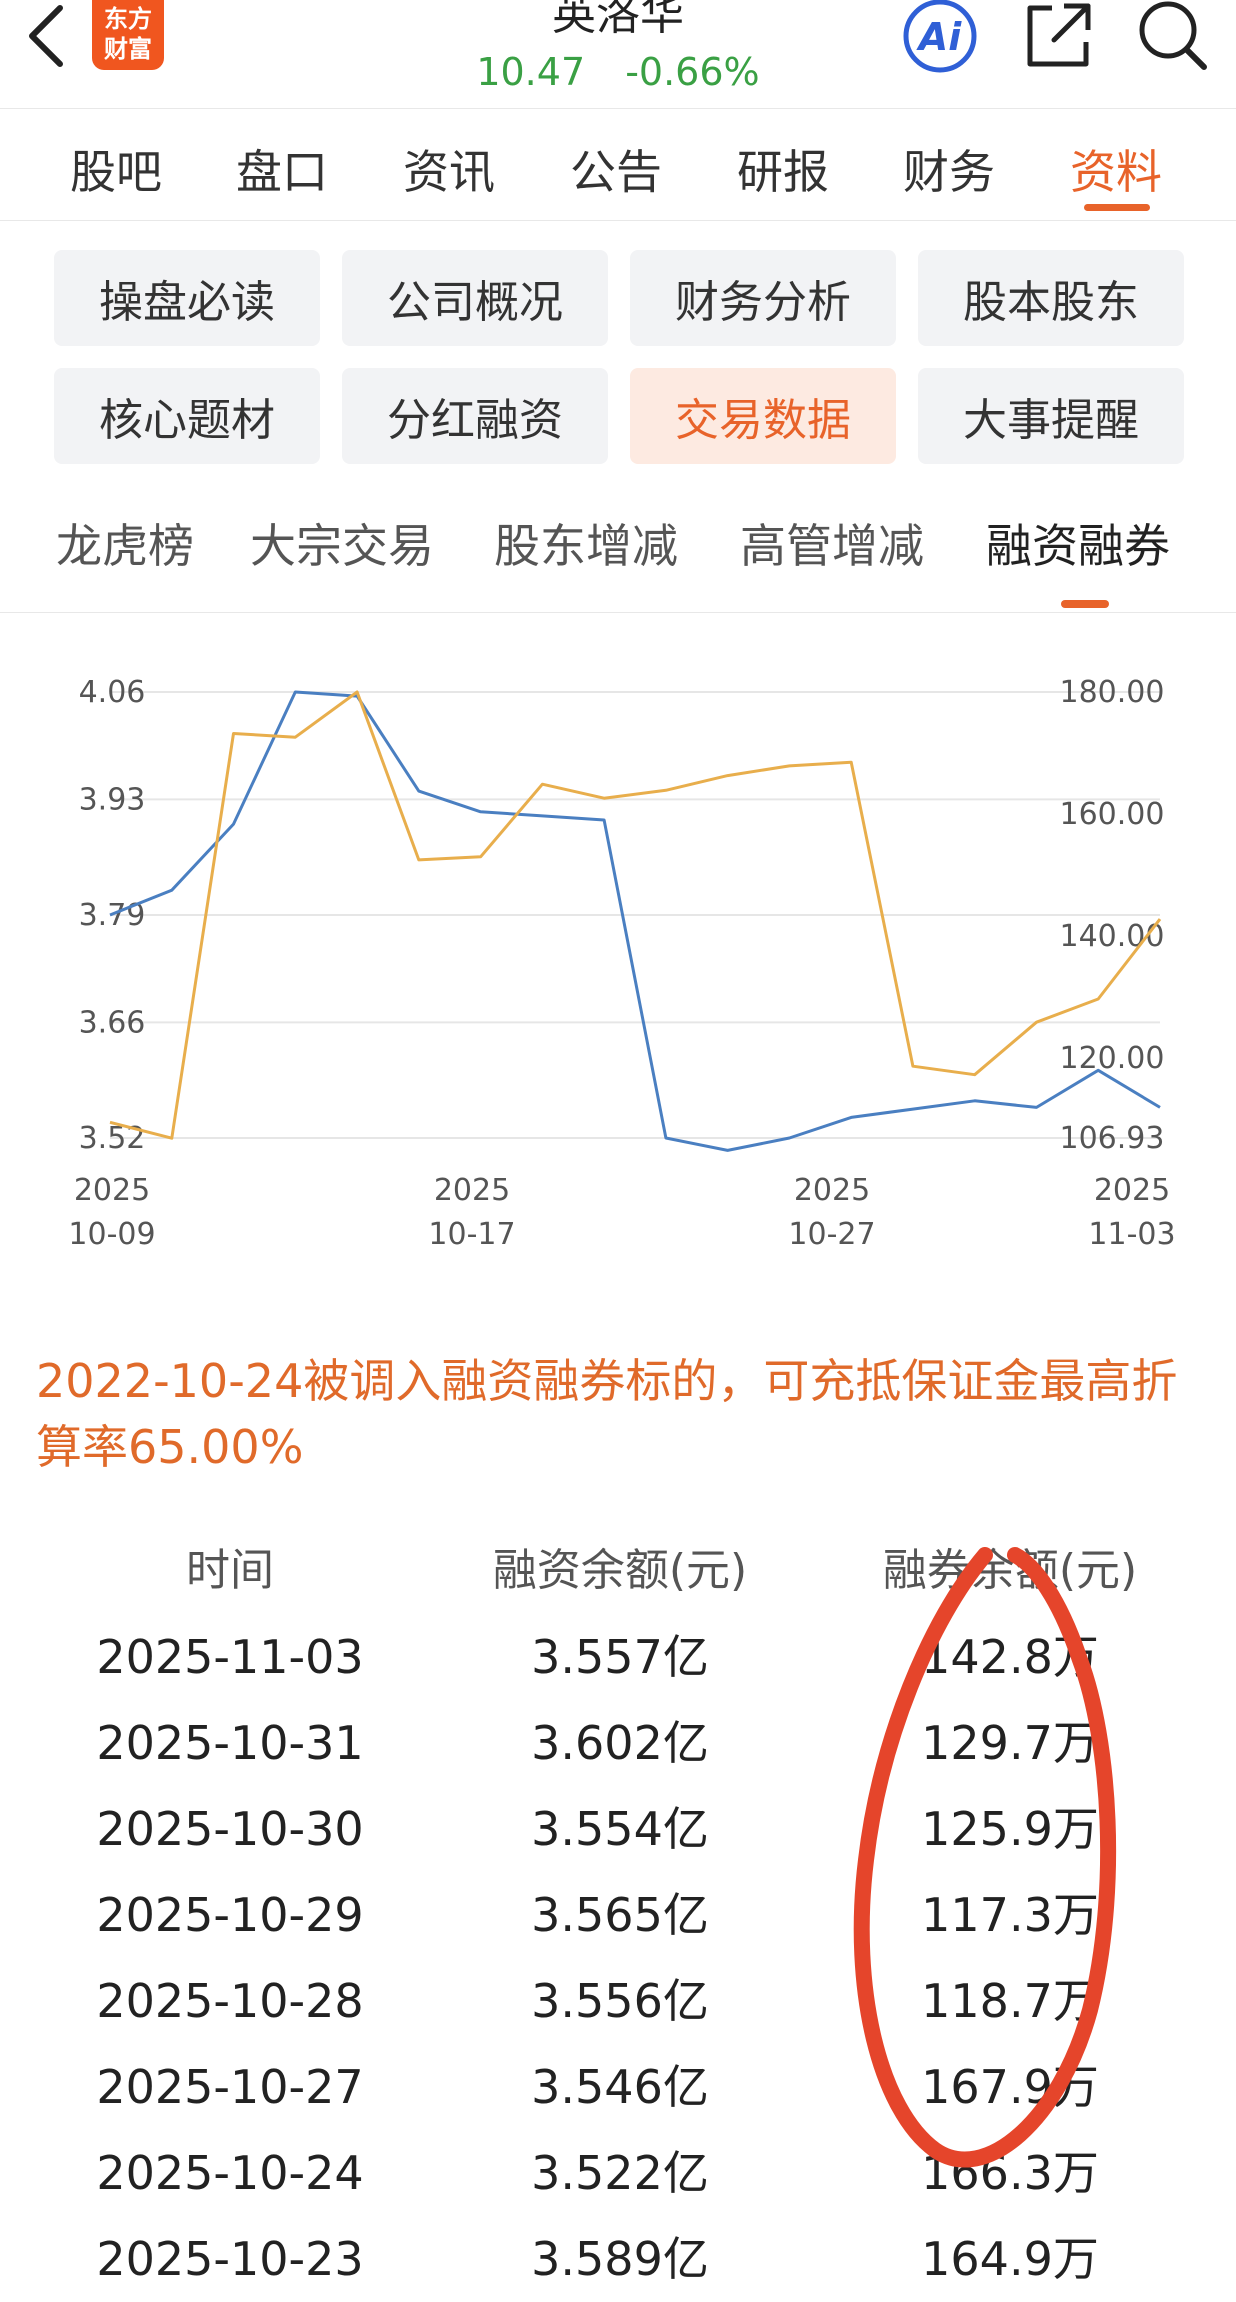 This screenshot has height=2302, width=1236. I want to click on table-header: 时间 融资余额(元) 融券余额(元), so click(618, 1571).